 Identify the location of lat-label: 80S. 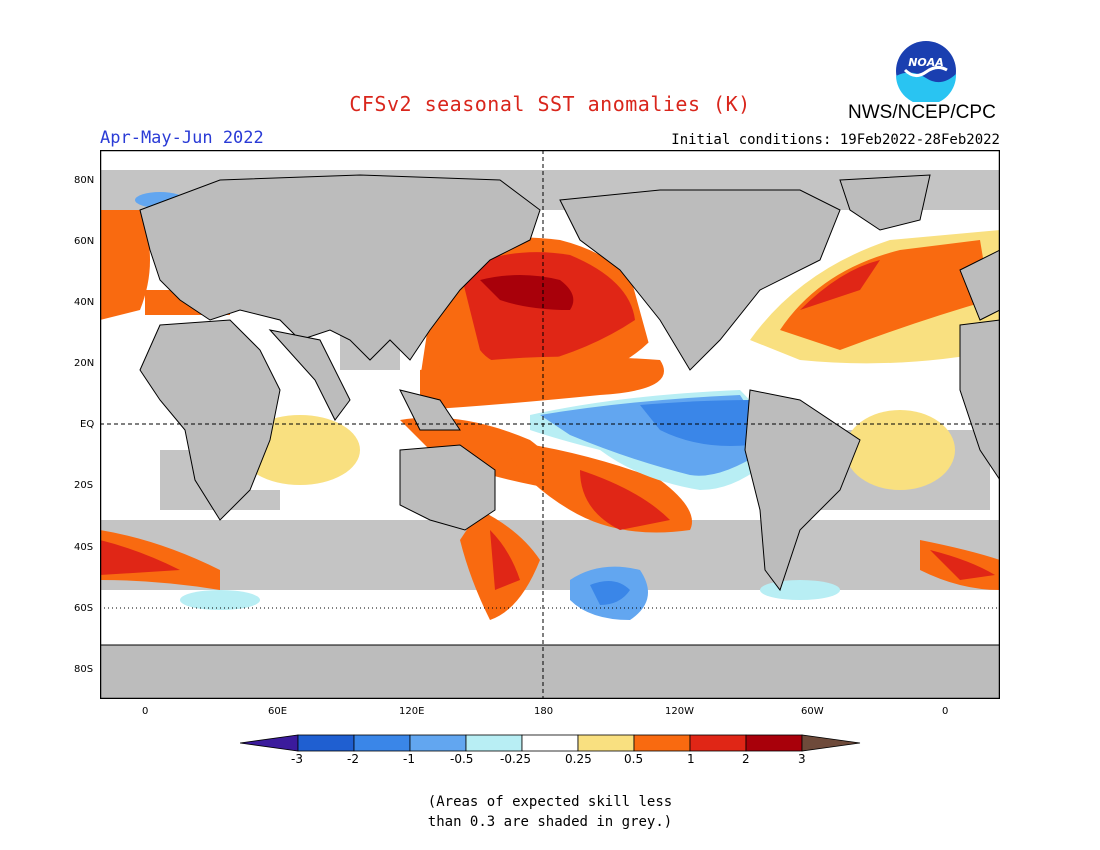
(84, 669).